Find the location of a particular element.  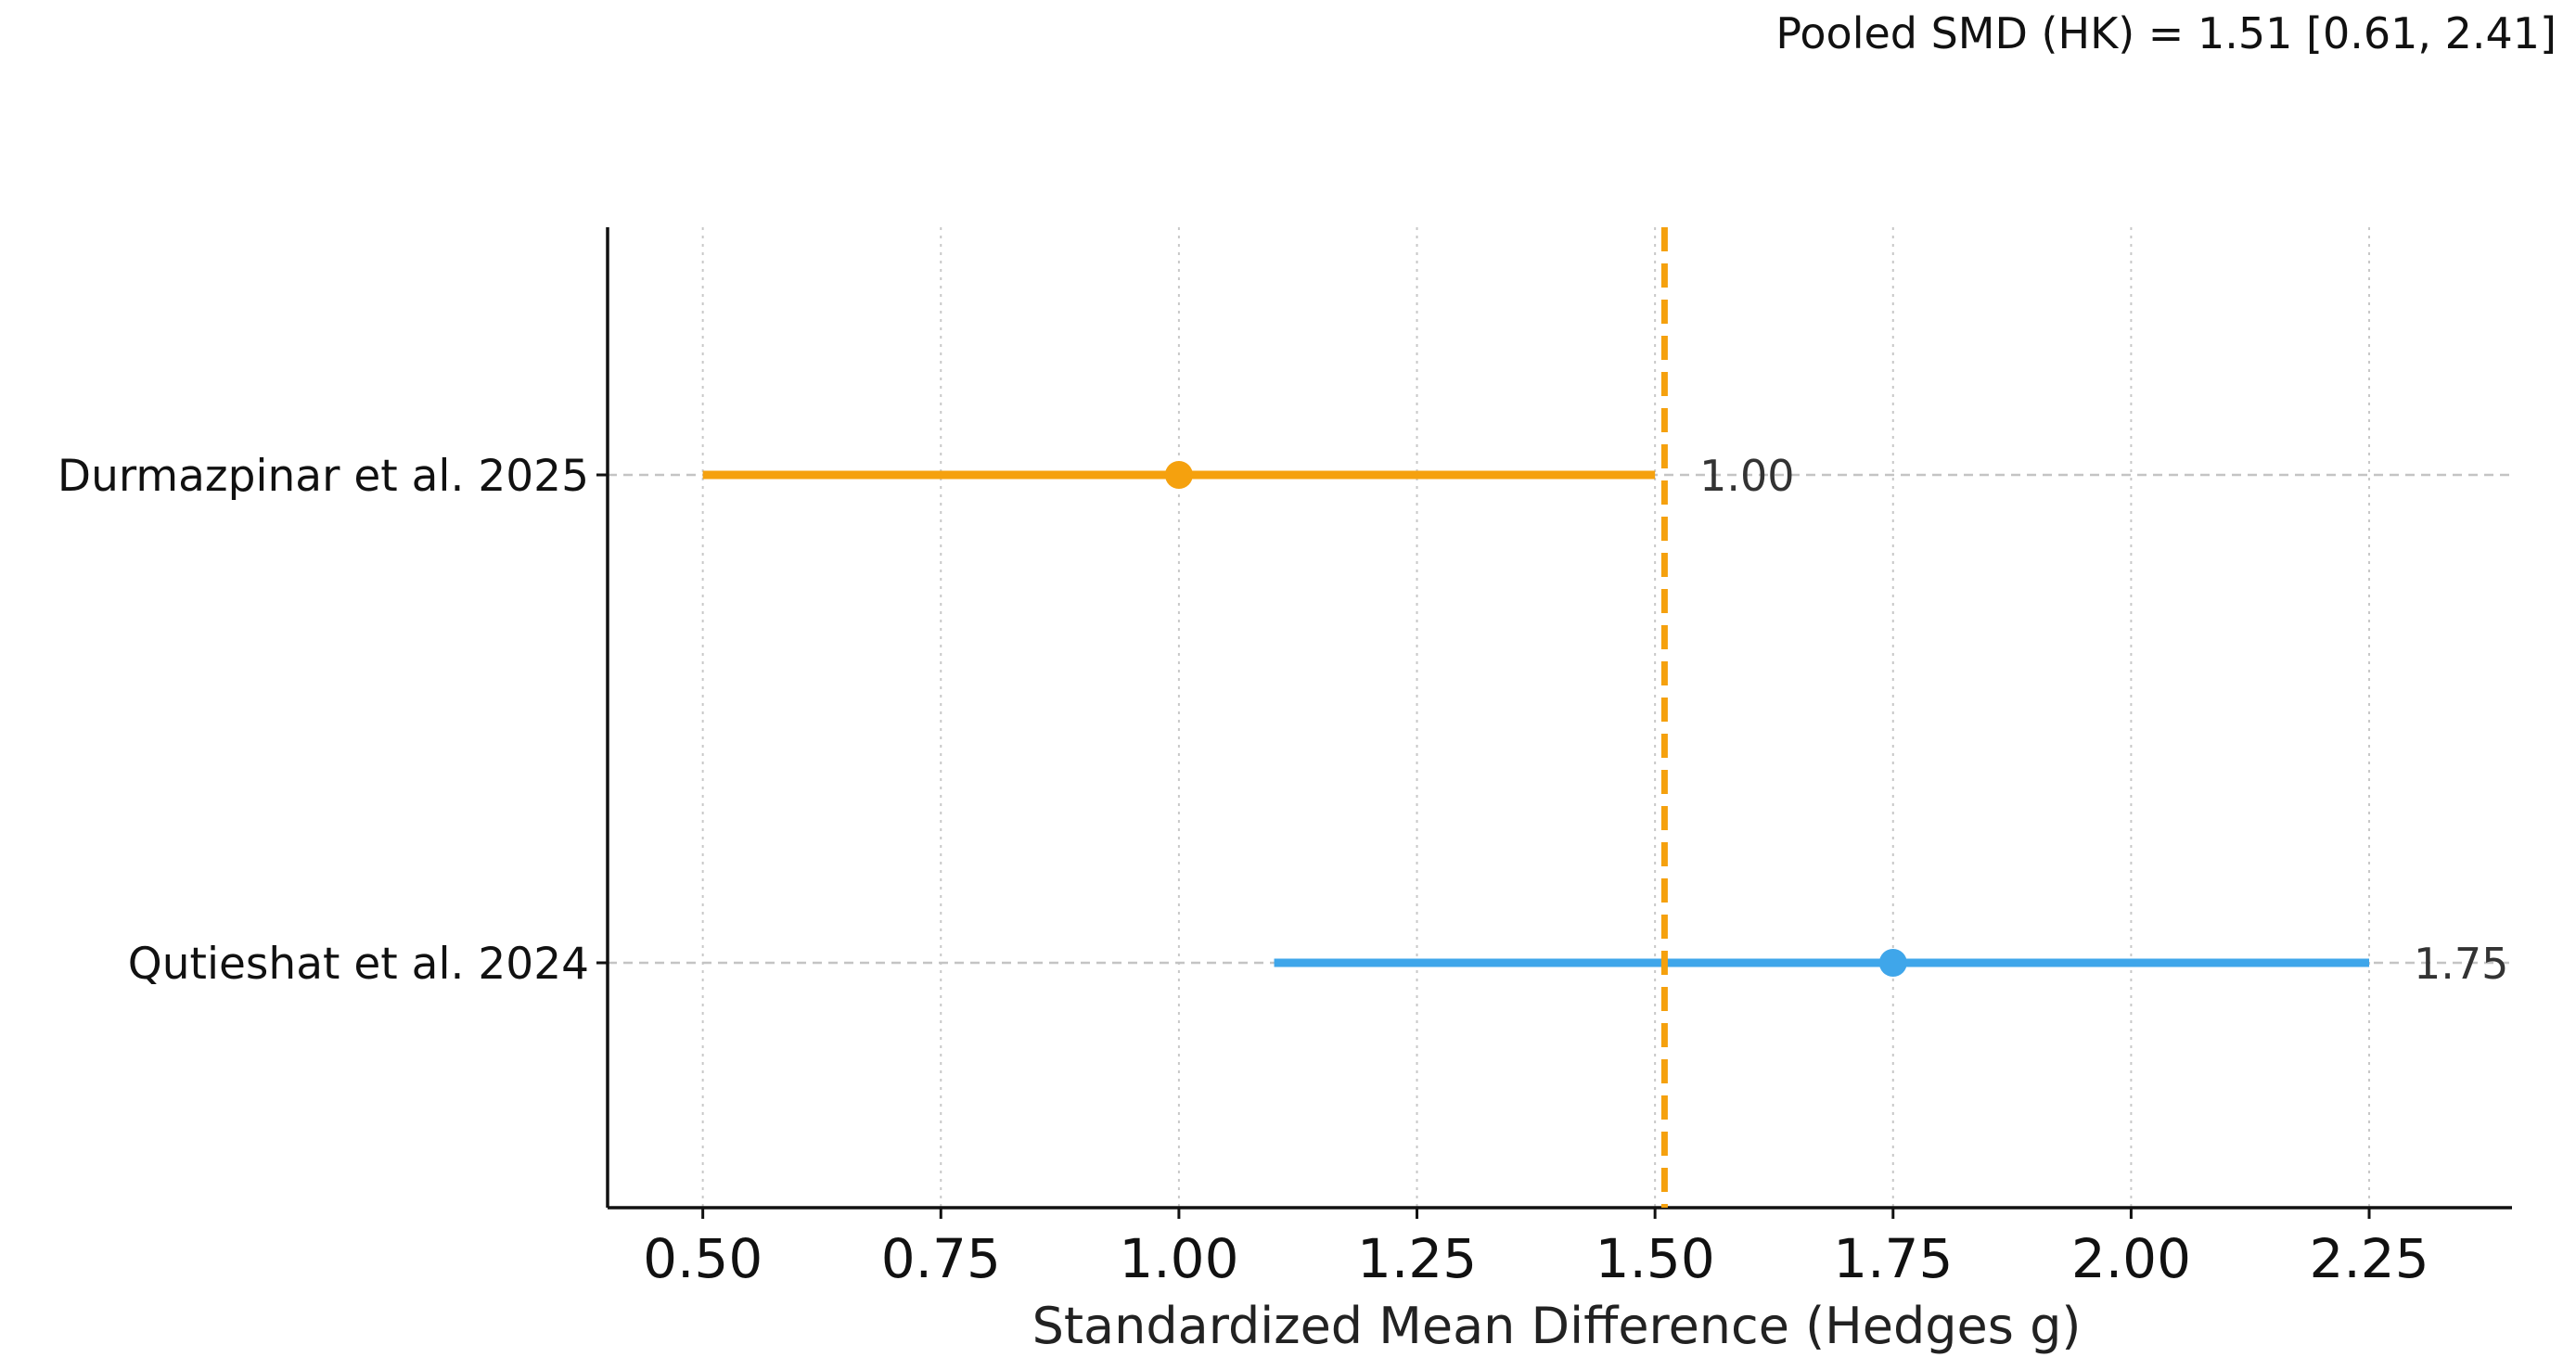

study-value-label-0: 1.00 is located at coordinates (1746, 476).